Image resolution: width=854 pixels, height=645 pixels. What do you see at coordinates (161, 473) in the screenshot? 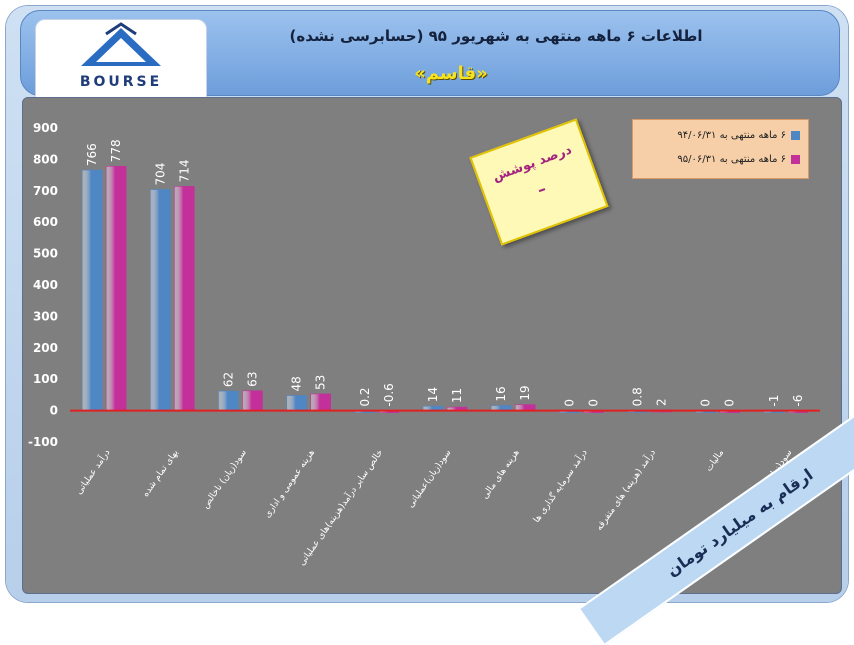
I see `category-label: بهای تمام شده` at bounding box center [161, 473].